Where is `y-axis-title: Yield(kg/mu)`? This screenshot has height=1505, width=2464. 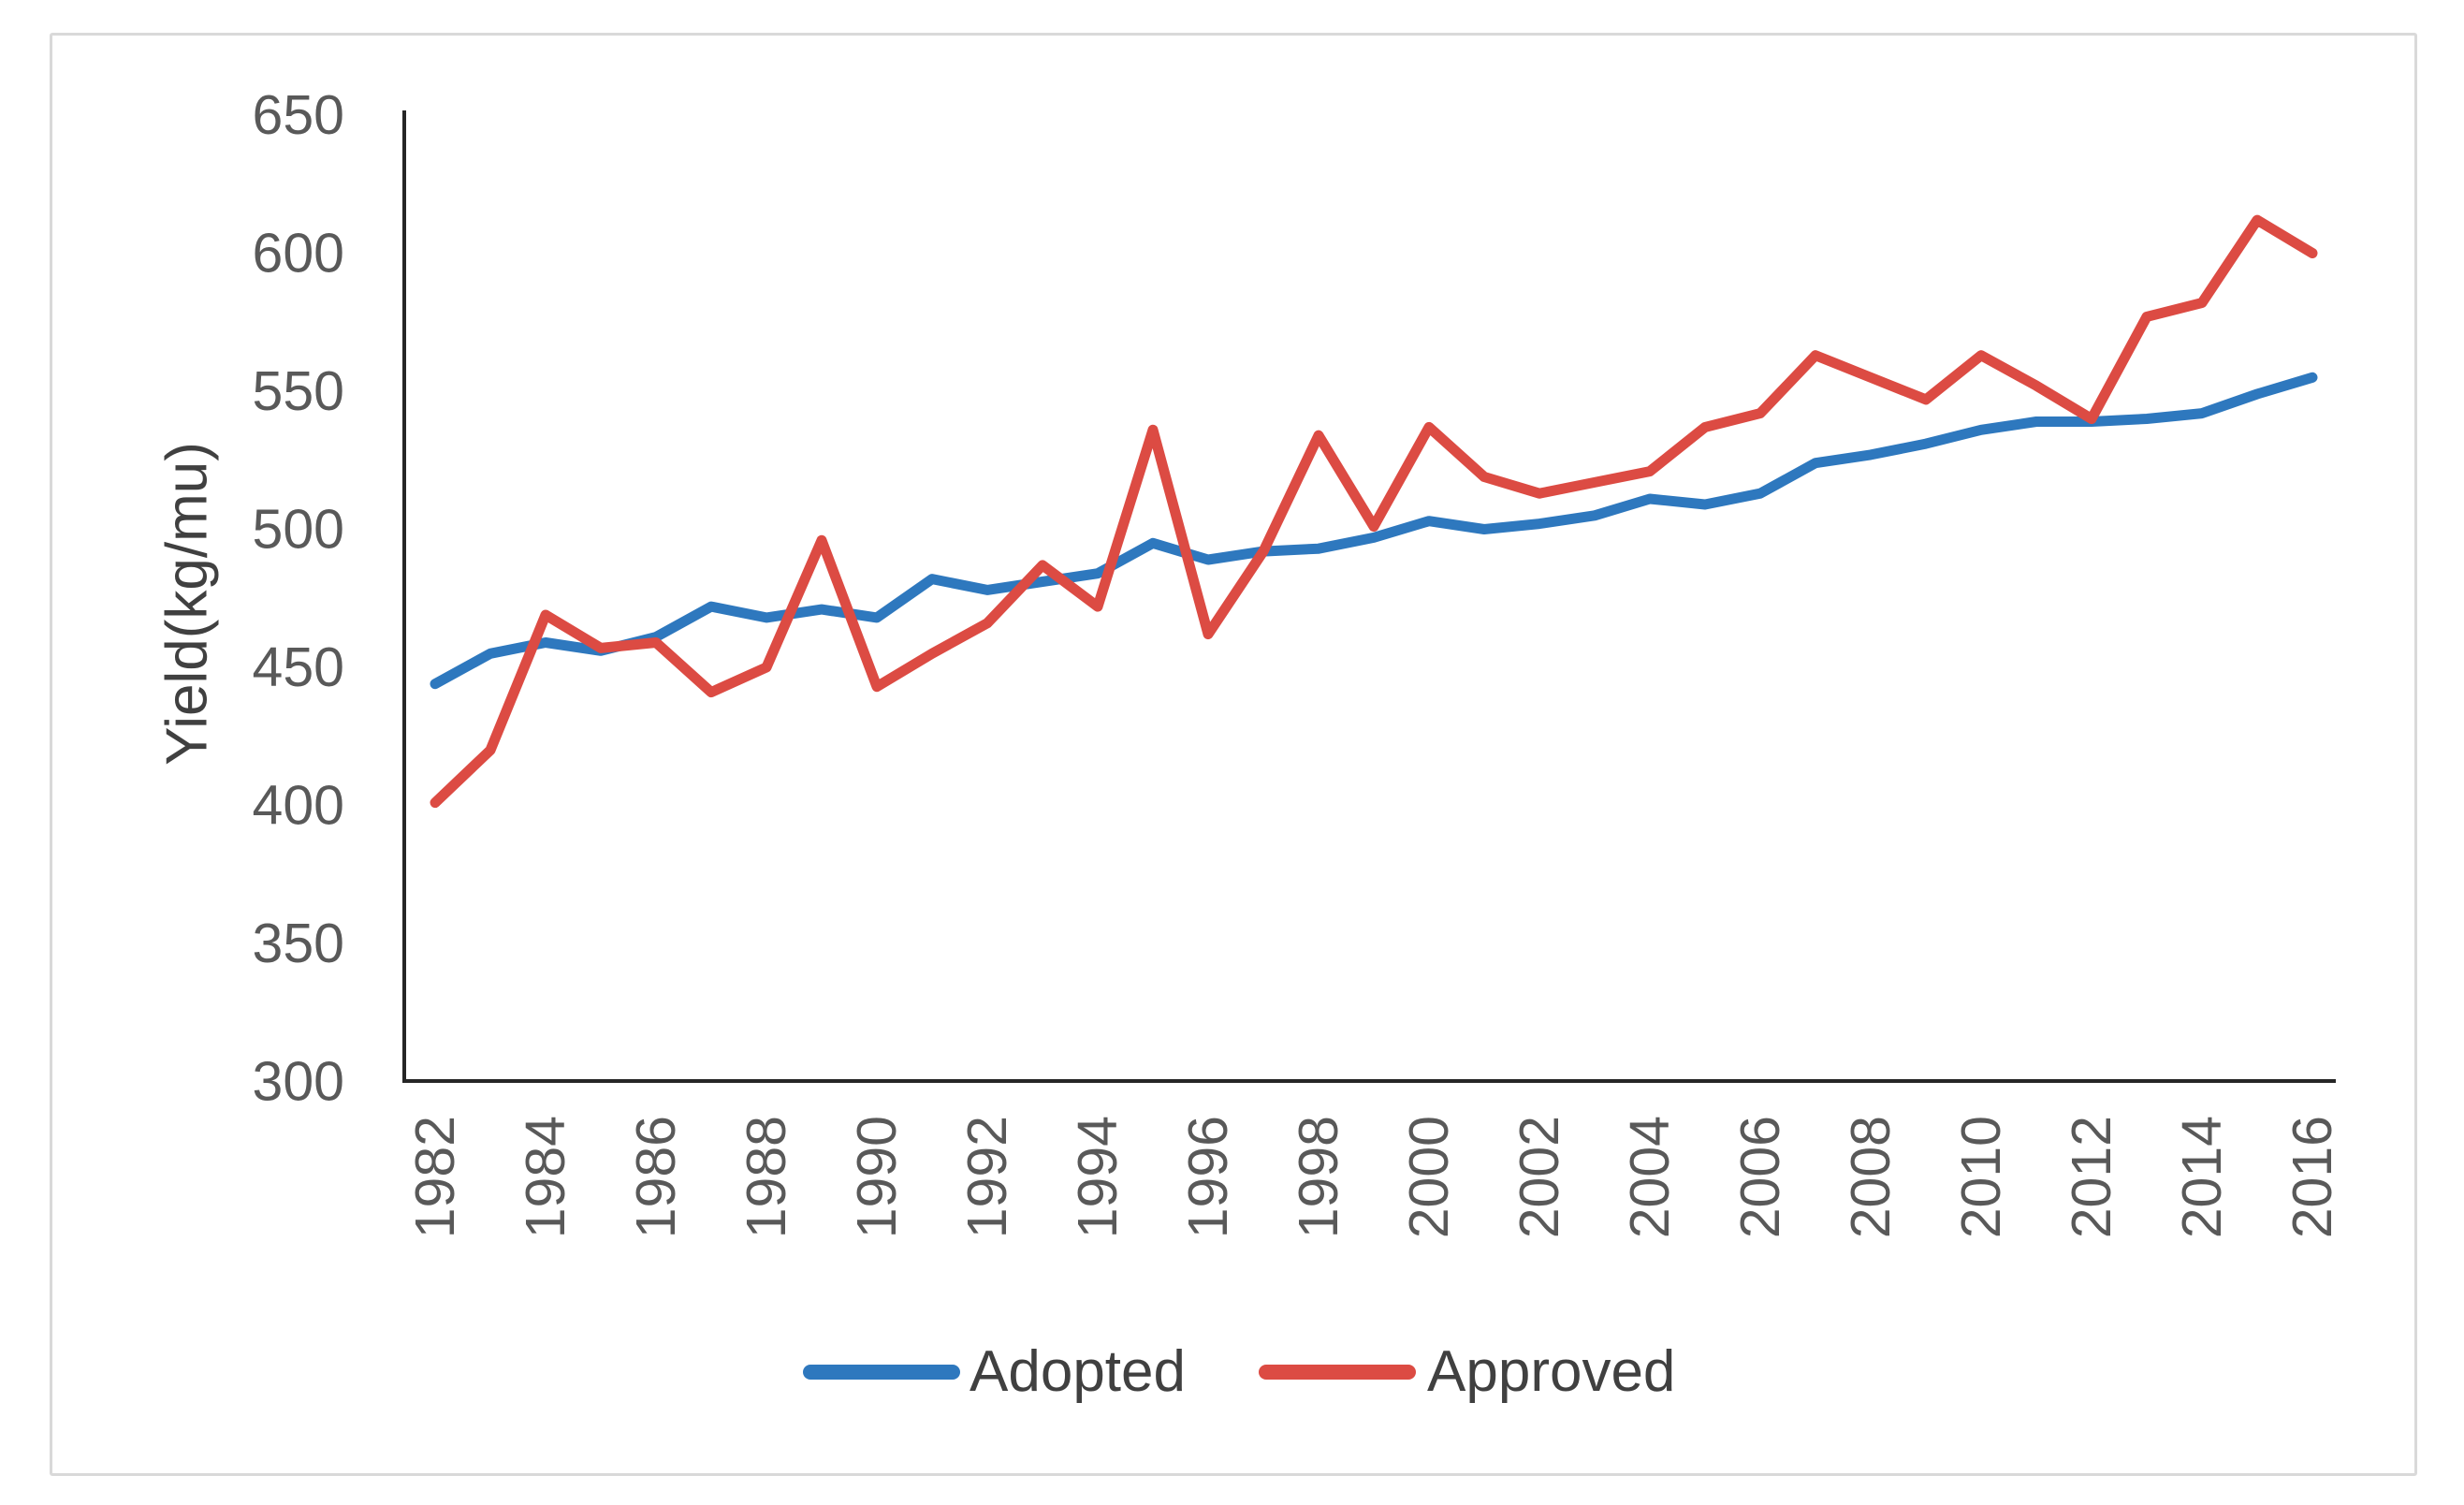
y-axis-title: Yield(kg/mu) is located at coordinates (187, 604).